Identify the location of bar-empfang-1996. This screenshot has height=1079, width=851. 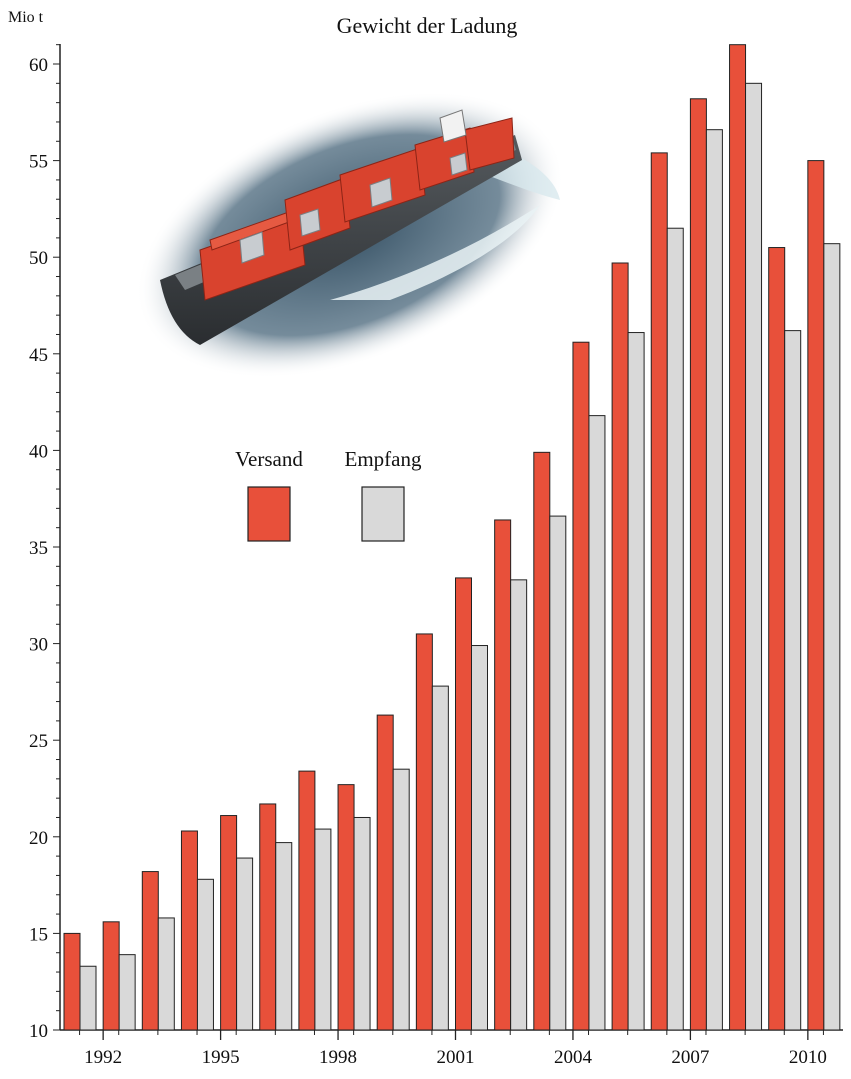
(284, 936).